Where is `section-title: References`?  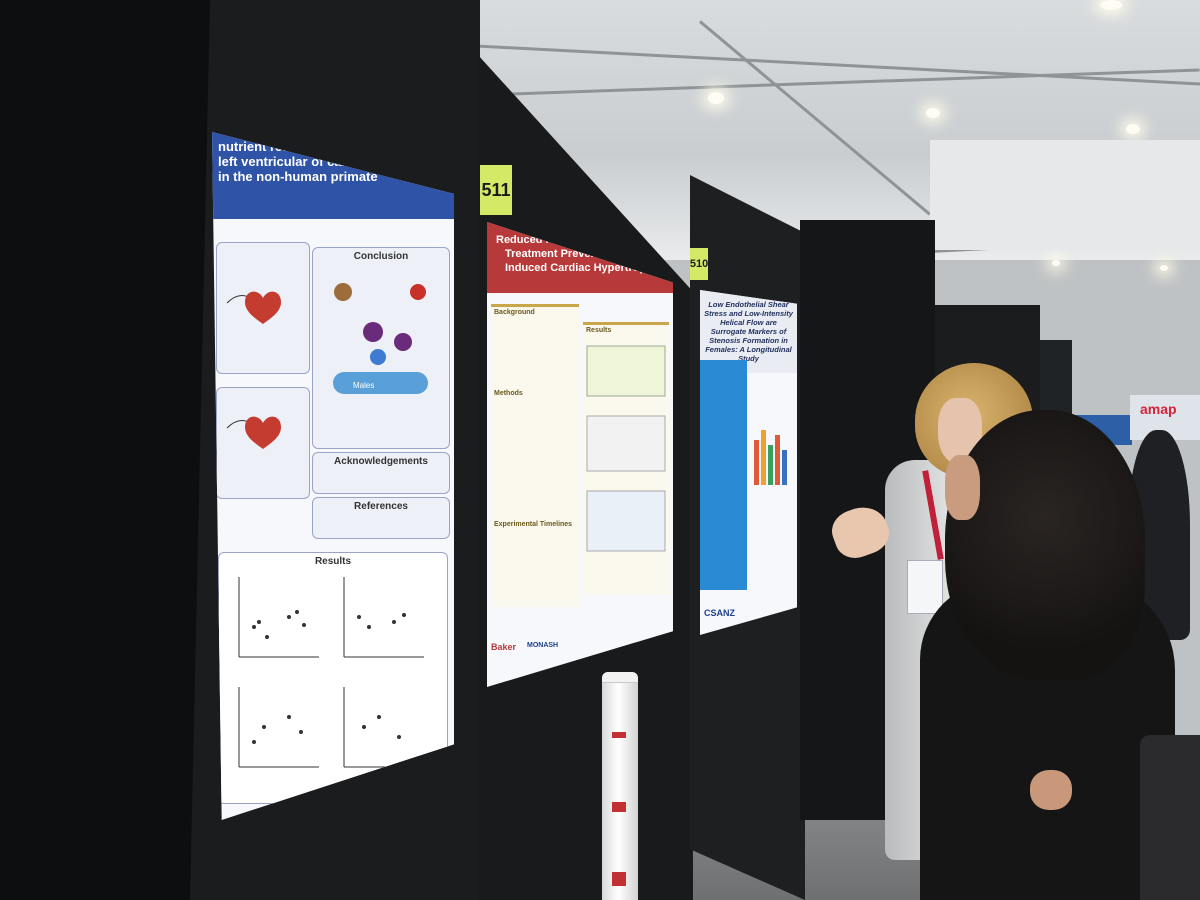 section-title: References is located at coordinates (381, 506).